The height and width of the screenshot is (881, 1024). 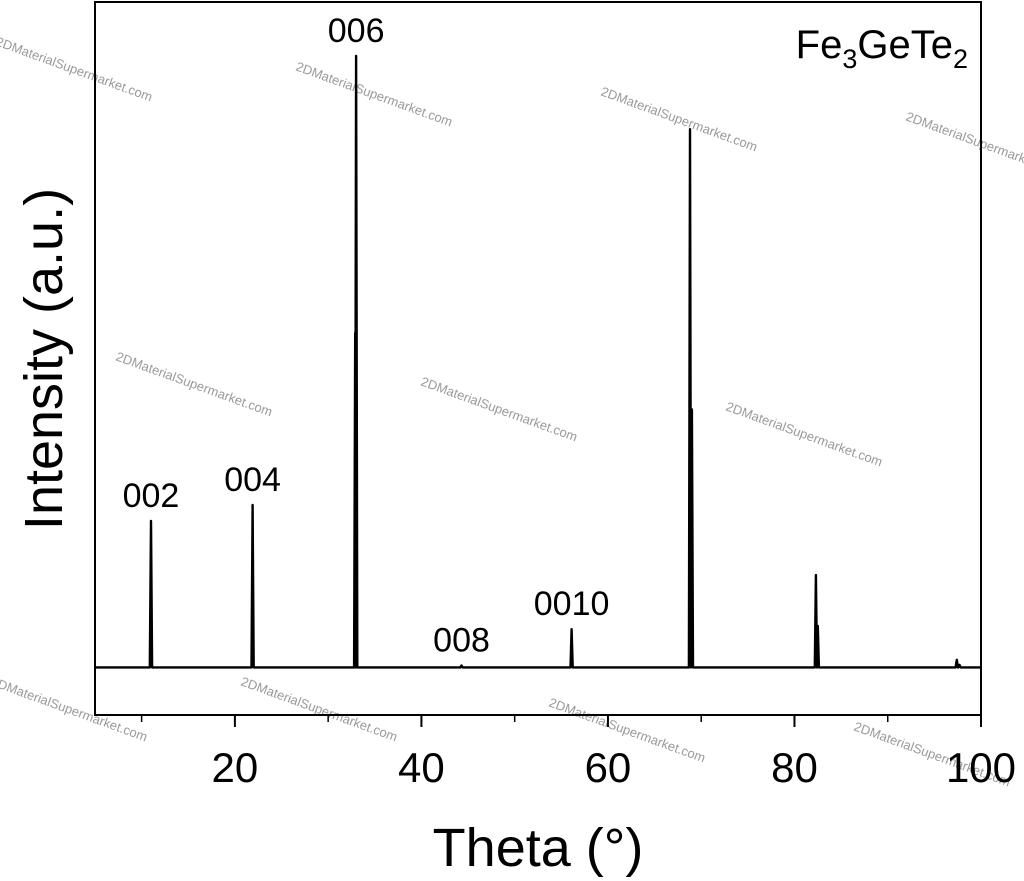 I want to click on x-axis-tick-labels: 20 40 60 80 100, so click(x=614, y=767).